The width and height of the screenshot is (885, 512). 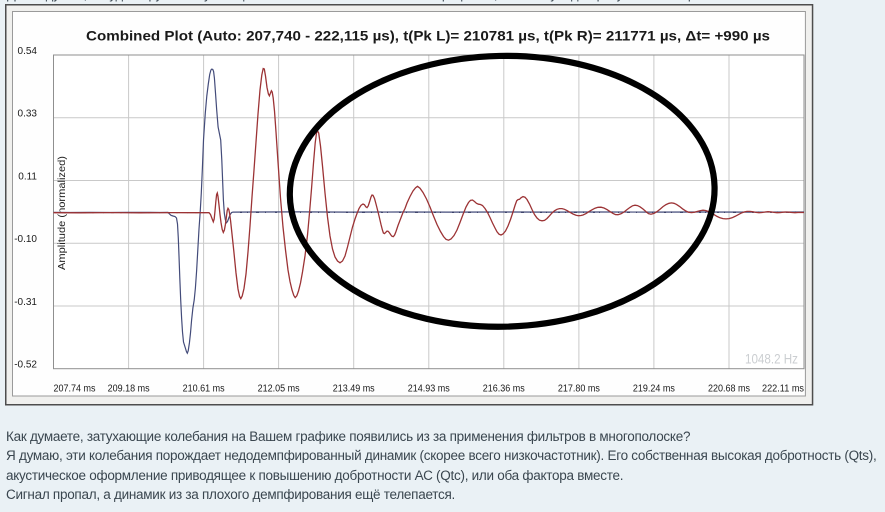 What do you see at coordinates (75, 388) in the screenshot?
I see `svg-text: 207.74 ms` at bounding box center [75, 388].